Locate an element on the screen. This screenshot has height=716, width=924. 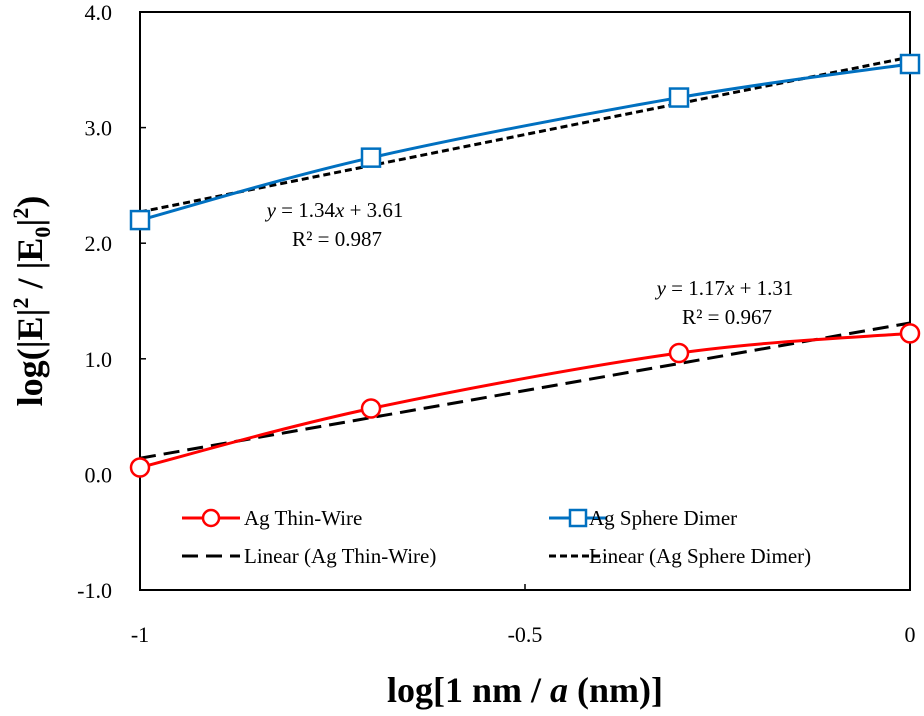
sphere-dimer-r-squared: R² = 0.987 is located at coordinates (337, 239).